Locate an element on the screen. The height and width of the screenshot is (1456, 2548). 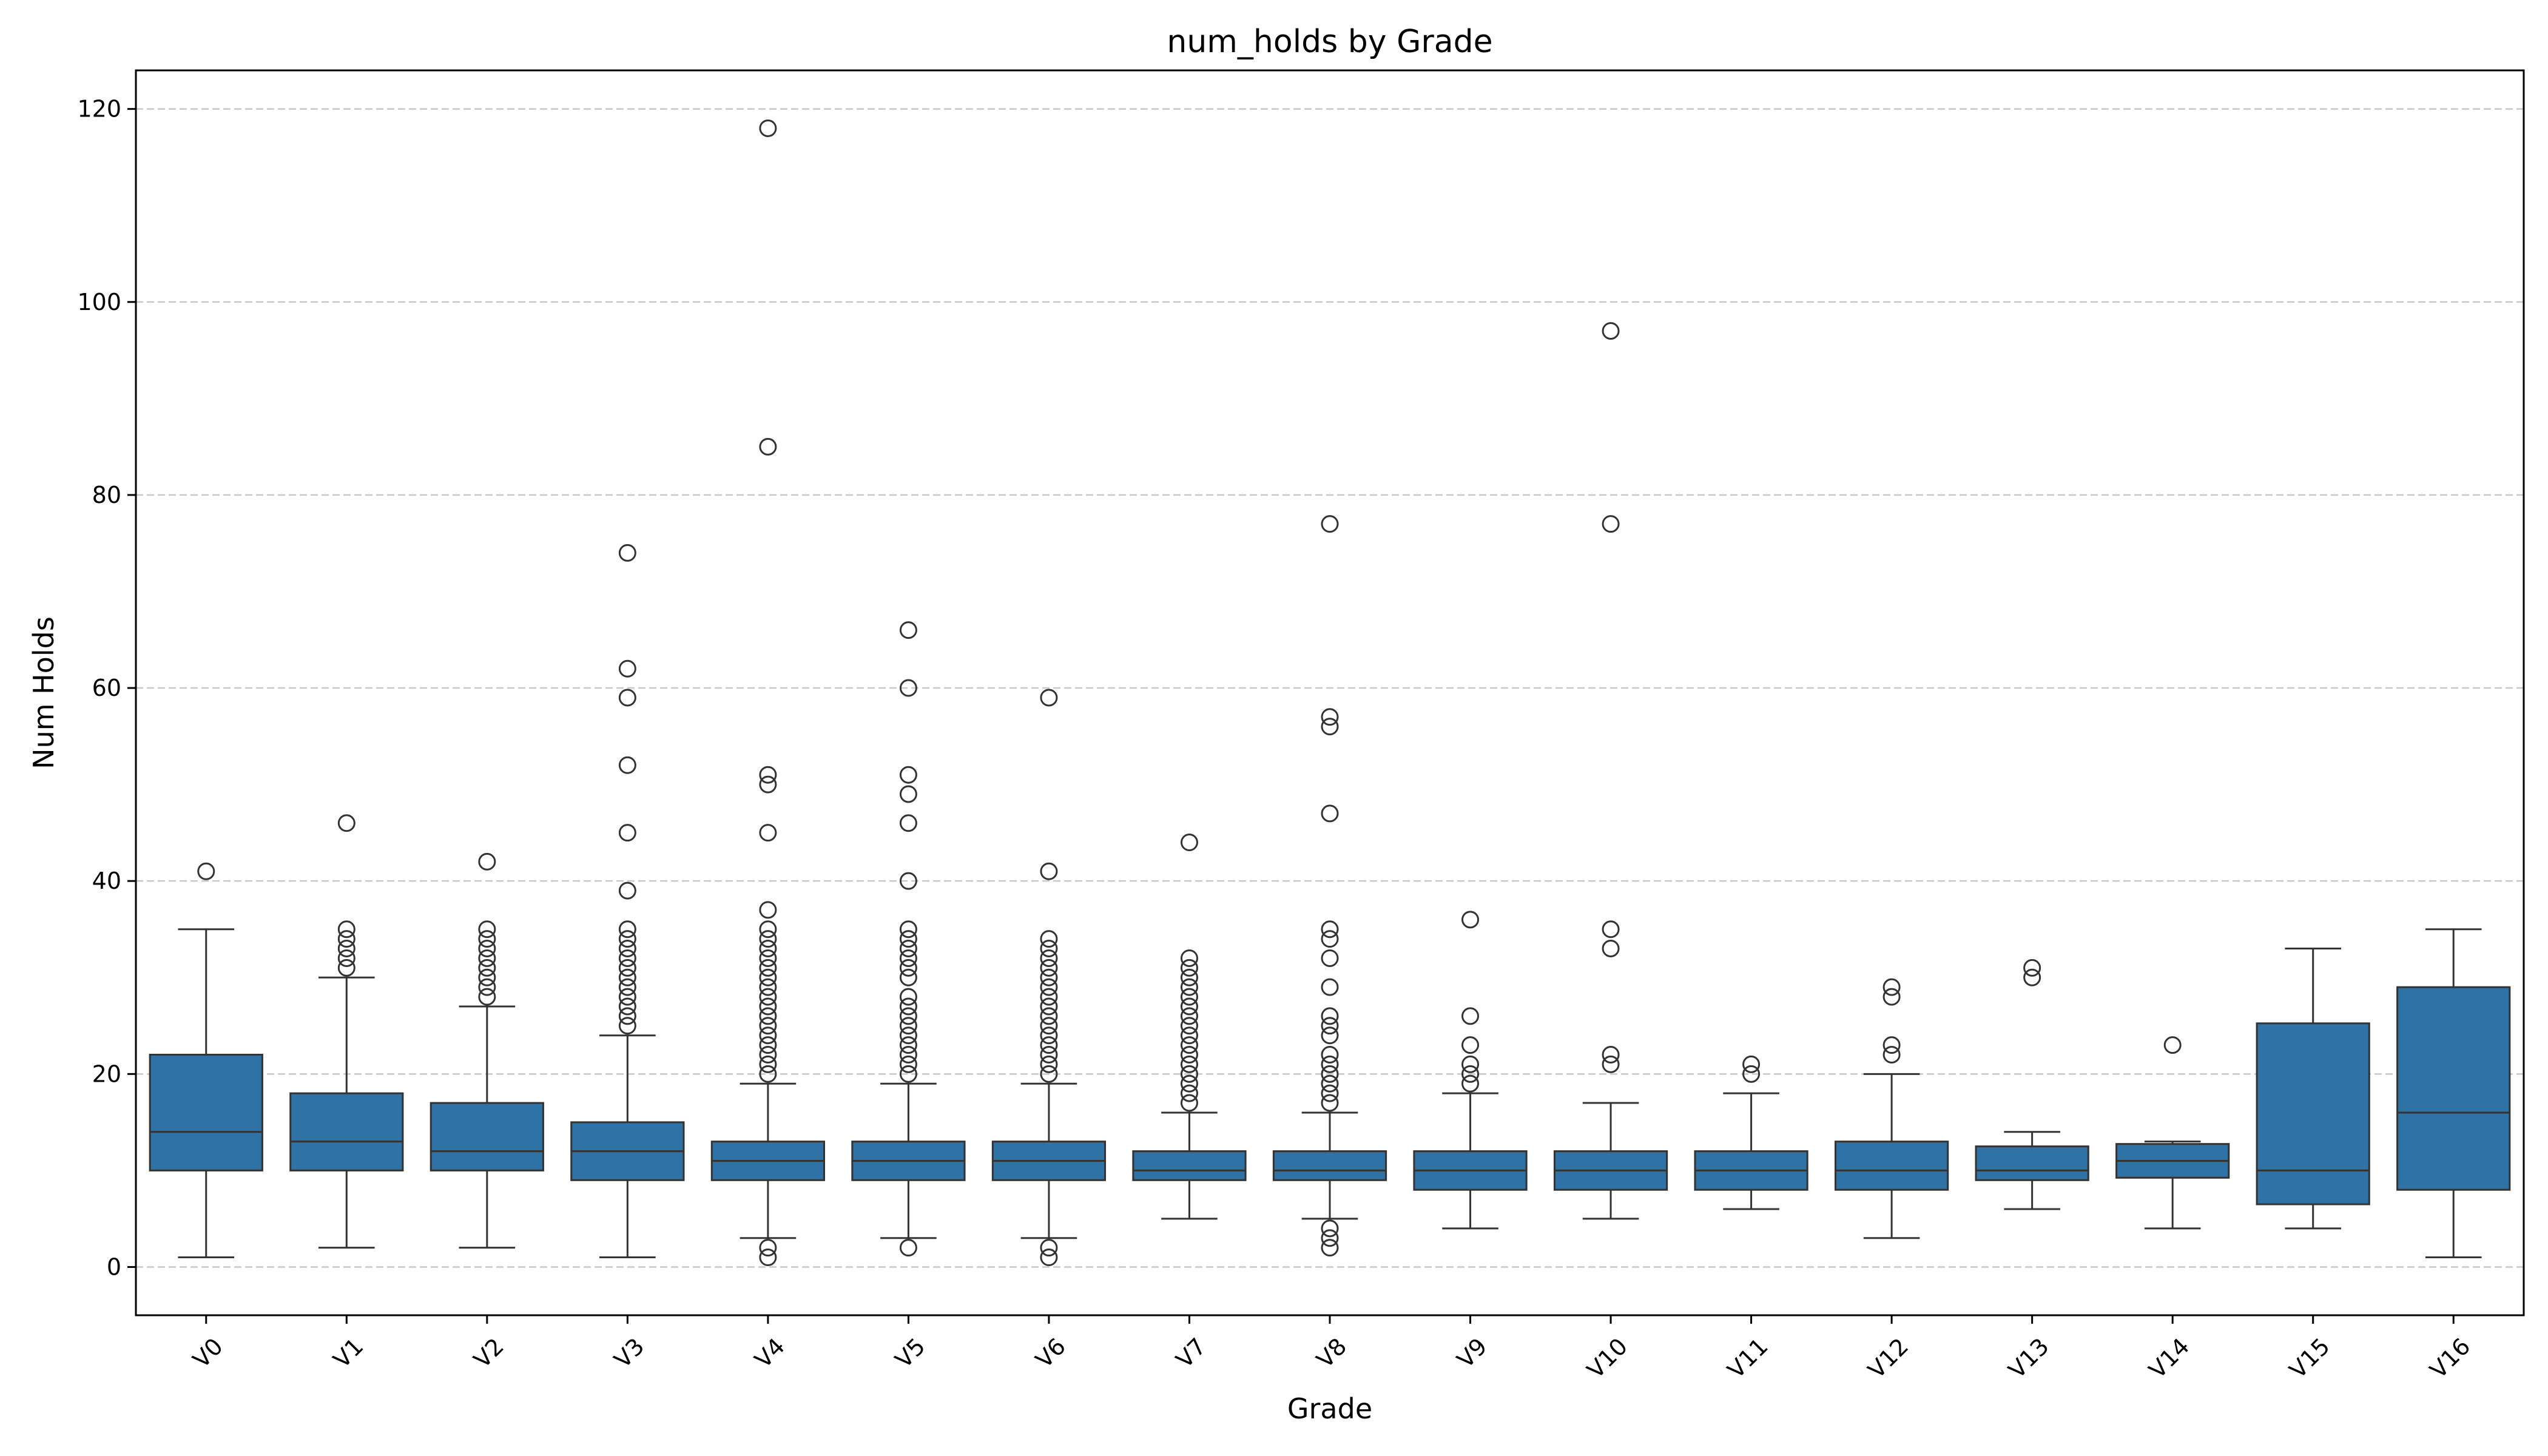
y-axis-label: Num Holds is located at coordinates (43, 692).